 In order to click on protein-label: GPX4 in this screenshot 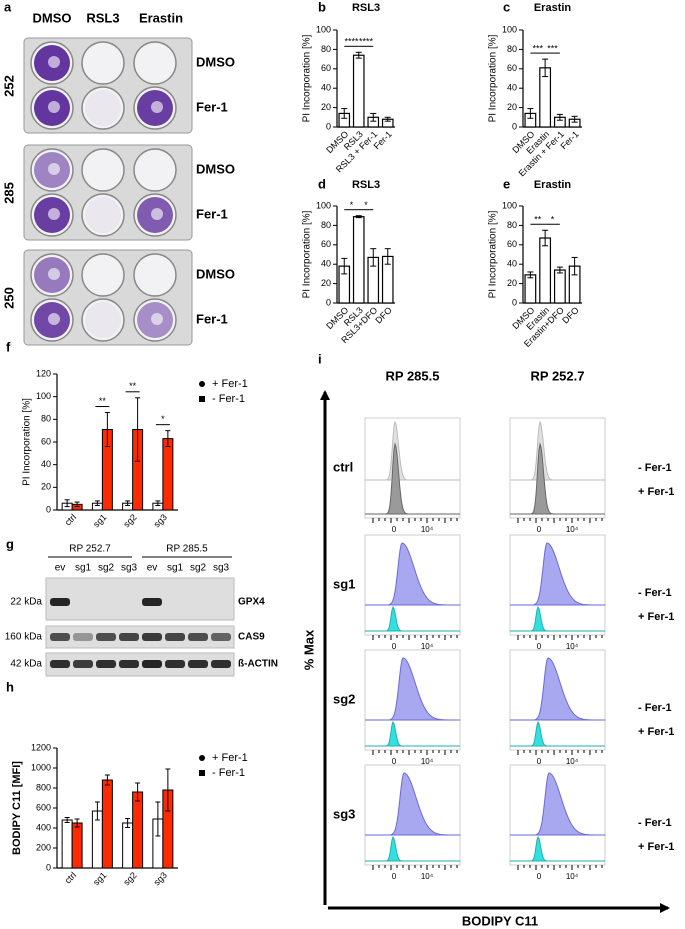, I will do `click(251, 602)`.